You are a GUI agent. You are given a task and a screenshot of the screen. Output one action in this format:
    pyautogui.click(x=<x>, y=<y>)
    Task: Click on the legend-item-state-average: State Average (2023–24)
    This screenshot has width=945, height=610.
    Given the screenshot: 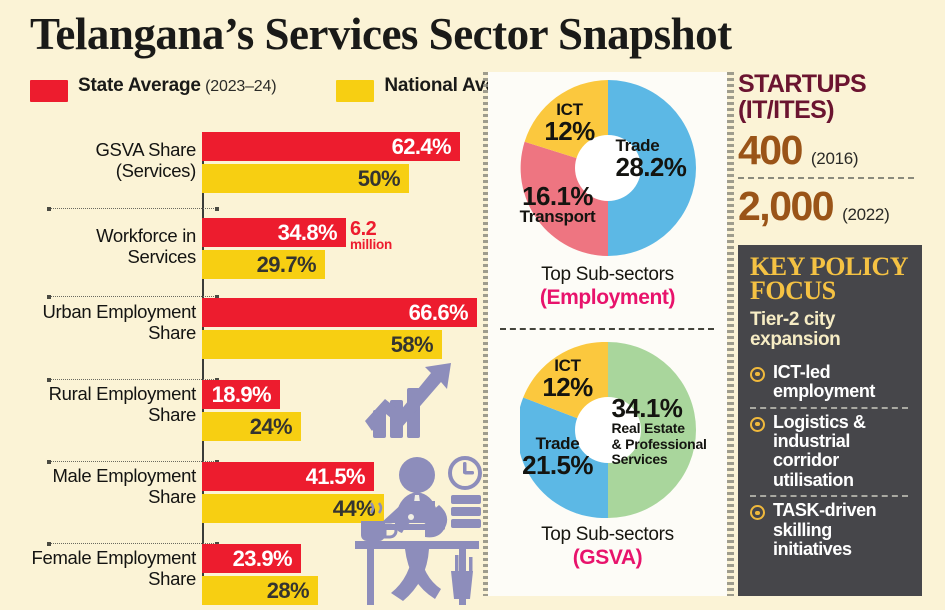 What is the action you would take?
    pyautogui.click(x=153, y=88)
    